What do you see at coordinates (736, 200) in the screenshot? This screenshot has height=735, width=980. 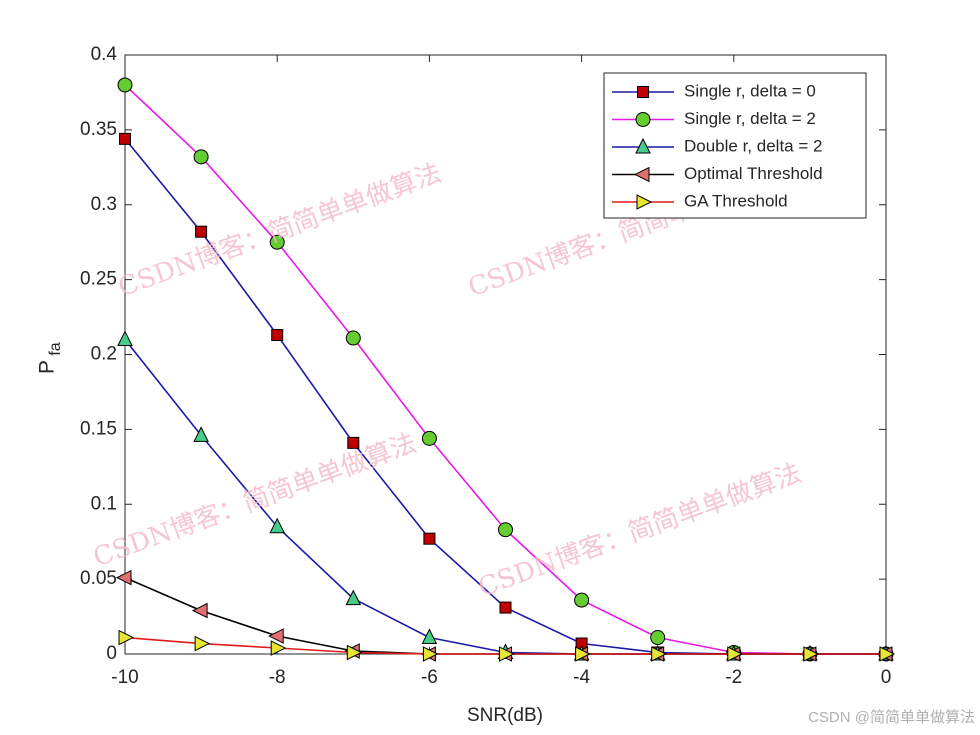 I see `legend-label: GA Threshold` at bounding box center [736, 200].